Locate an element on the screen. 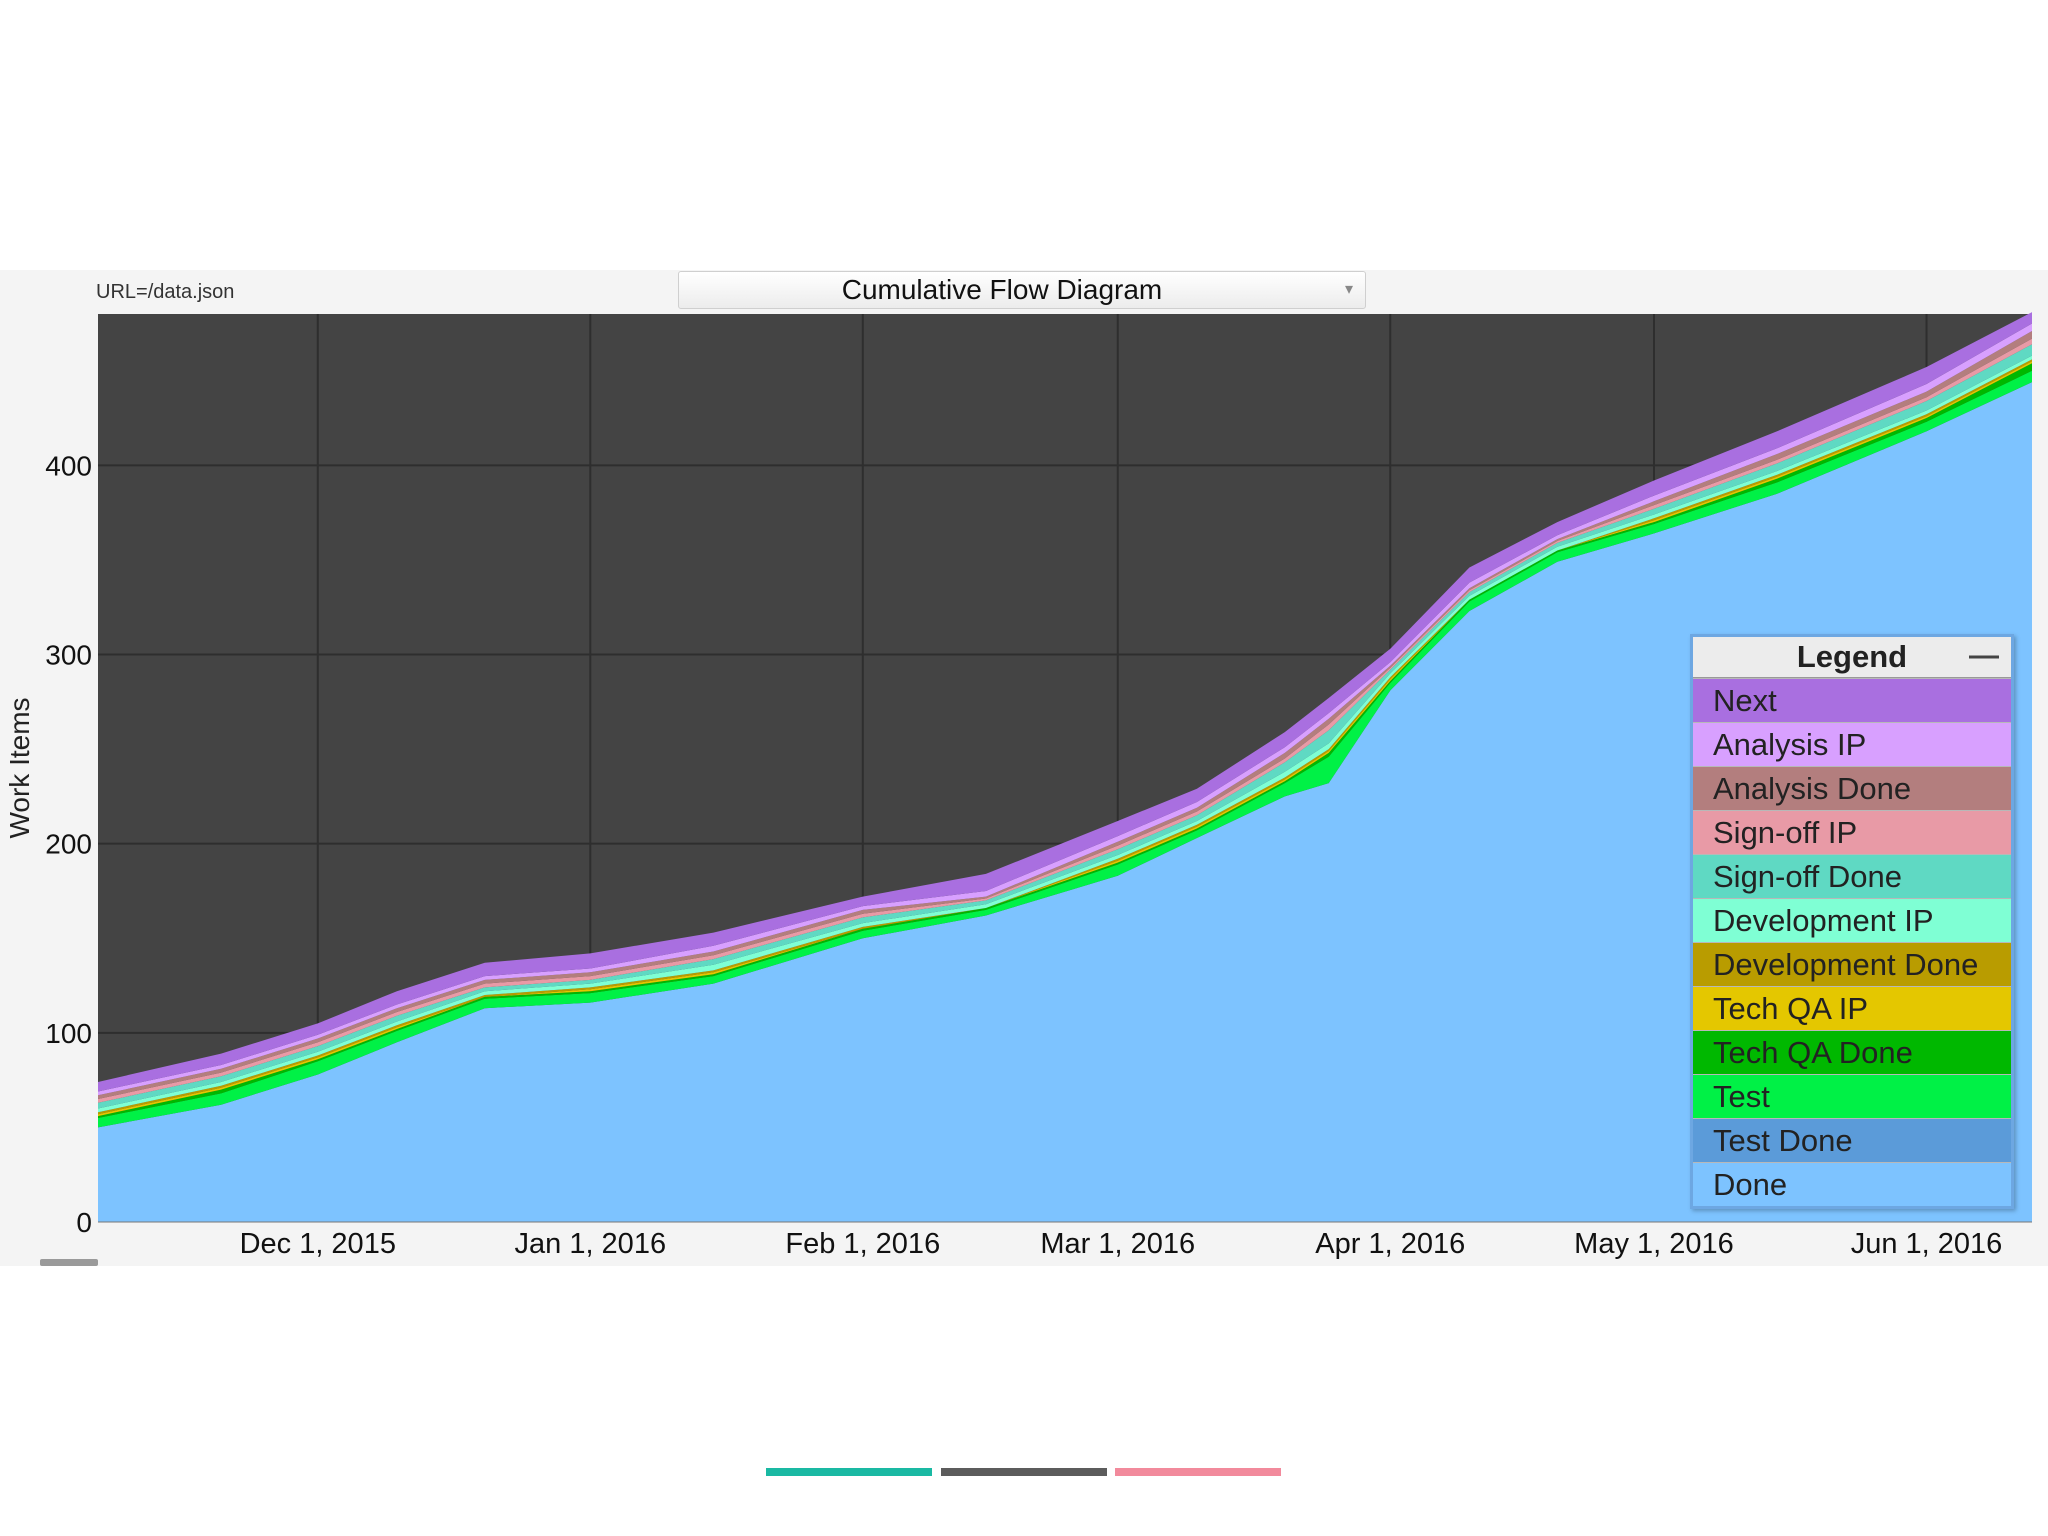 The image size is (2048, 1536). data-source-label: URL=/data.json is located at coordinates (165, 292).